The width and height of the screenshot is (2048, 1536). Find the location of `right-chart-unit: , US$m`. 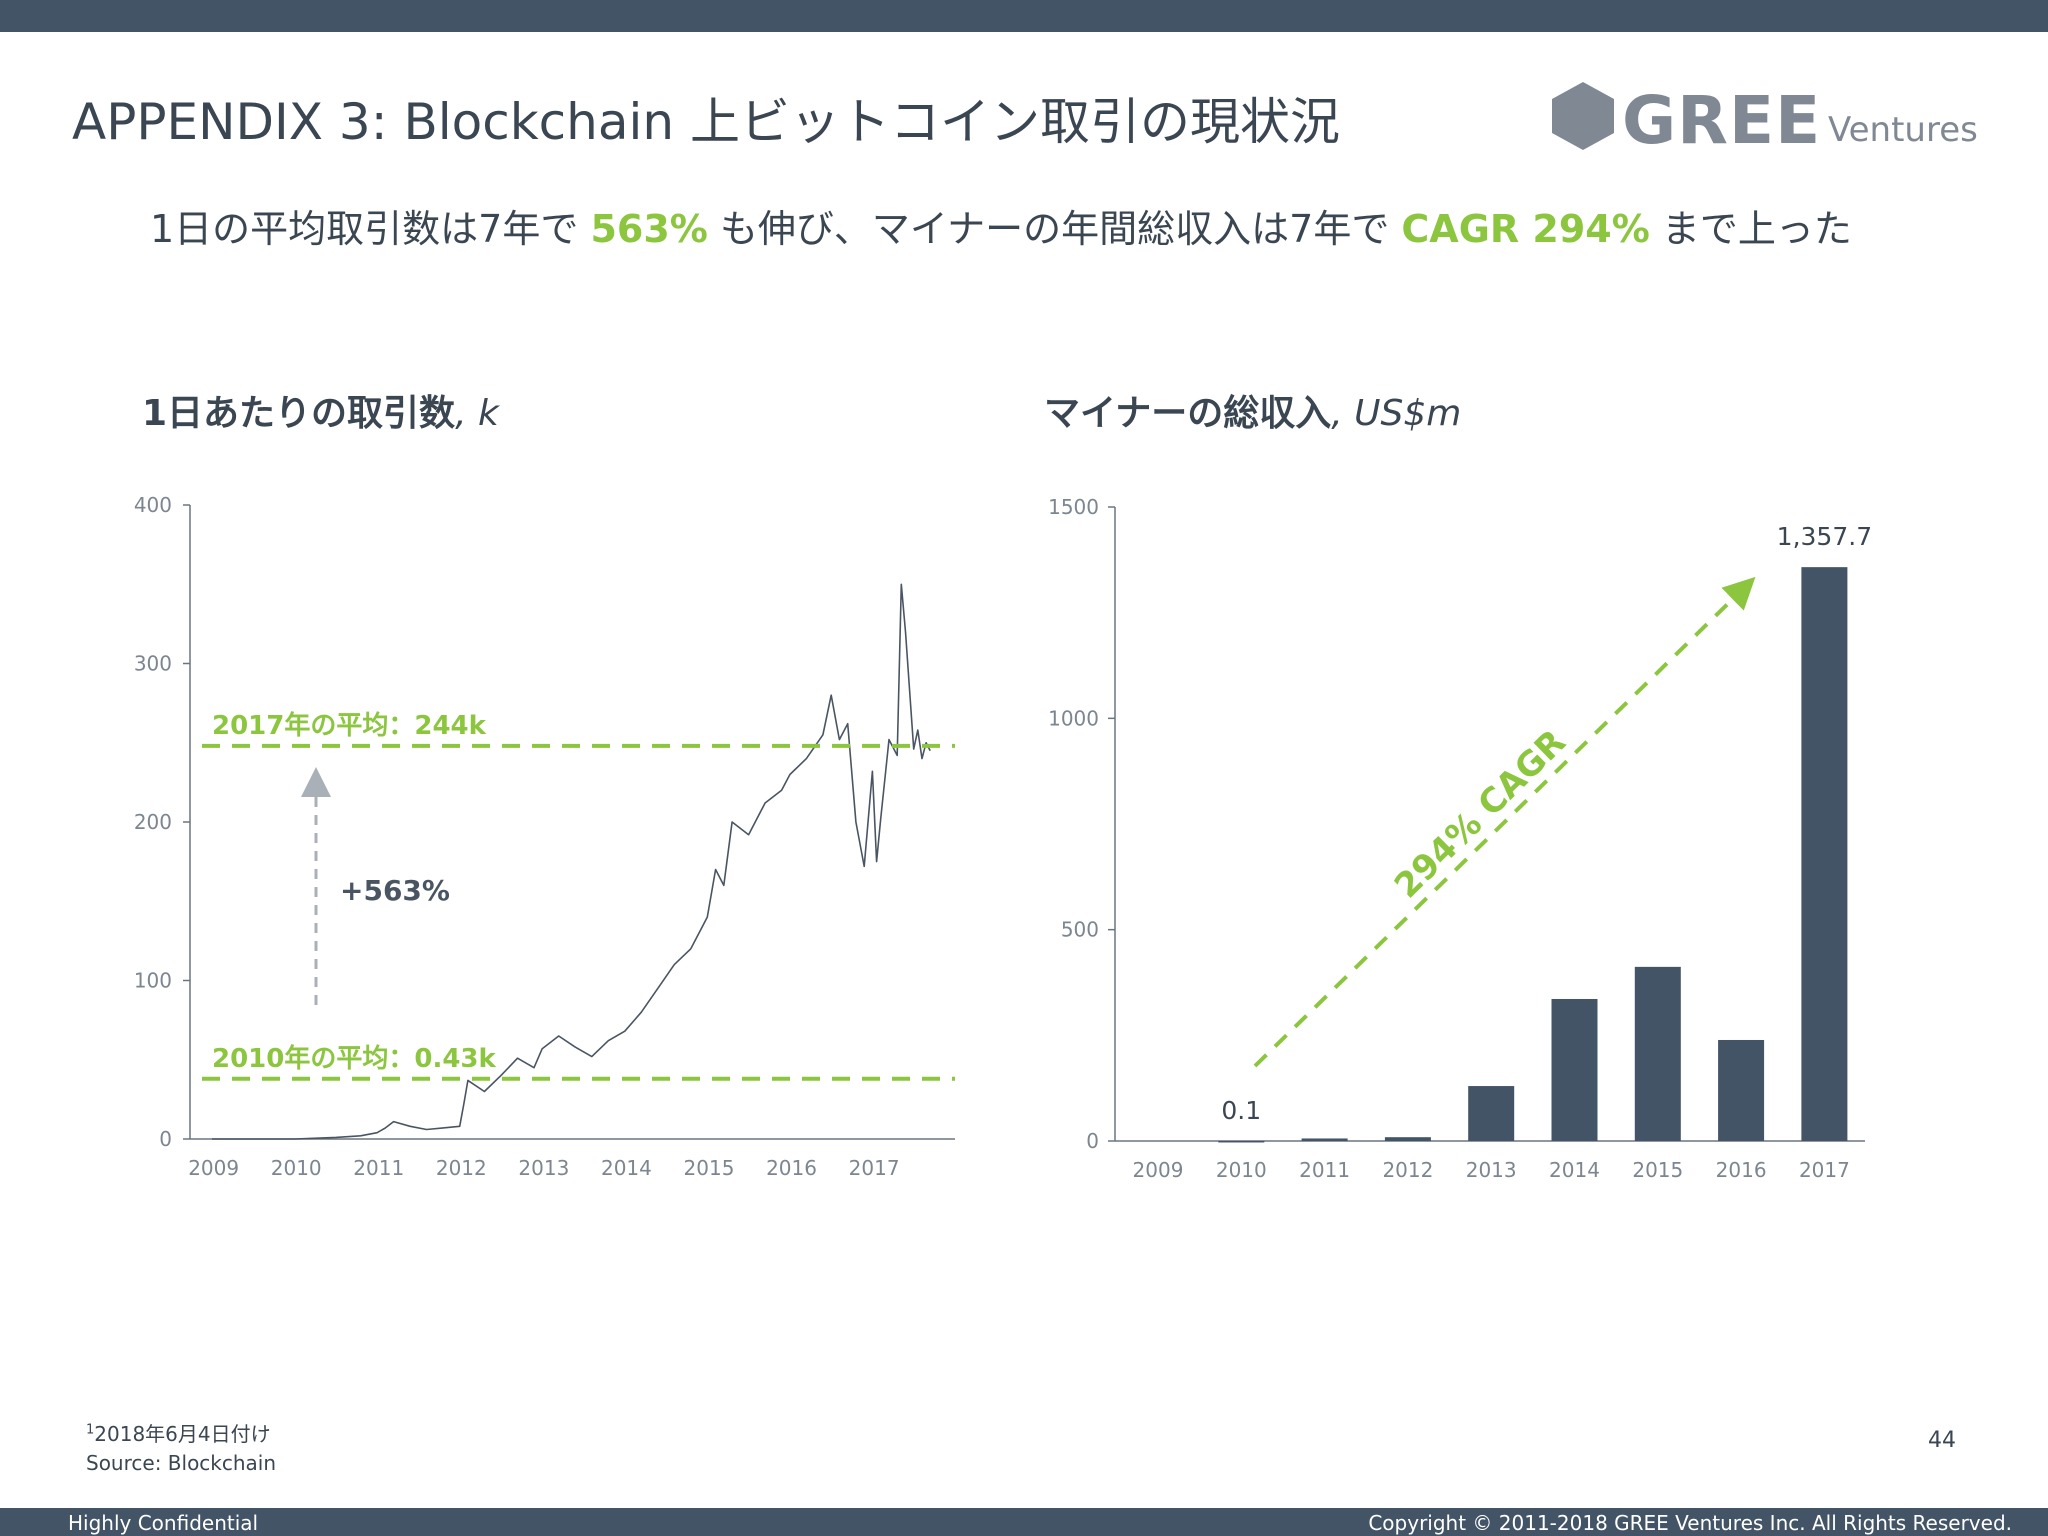

right-chart-unit: , US$m is located at coordinates (1396, 413).